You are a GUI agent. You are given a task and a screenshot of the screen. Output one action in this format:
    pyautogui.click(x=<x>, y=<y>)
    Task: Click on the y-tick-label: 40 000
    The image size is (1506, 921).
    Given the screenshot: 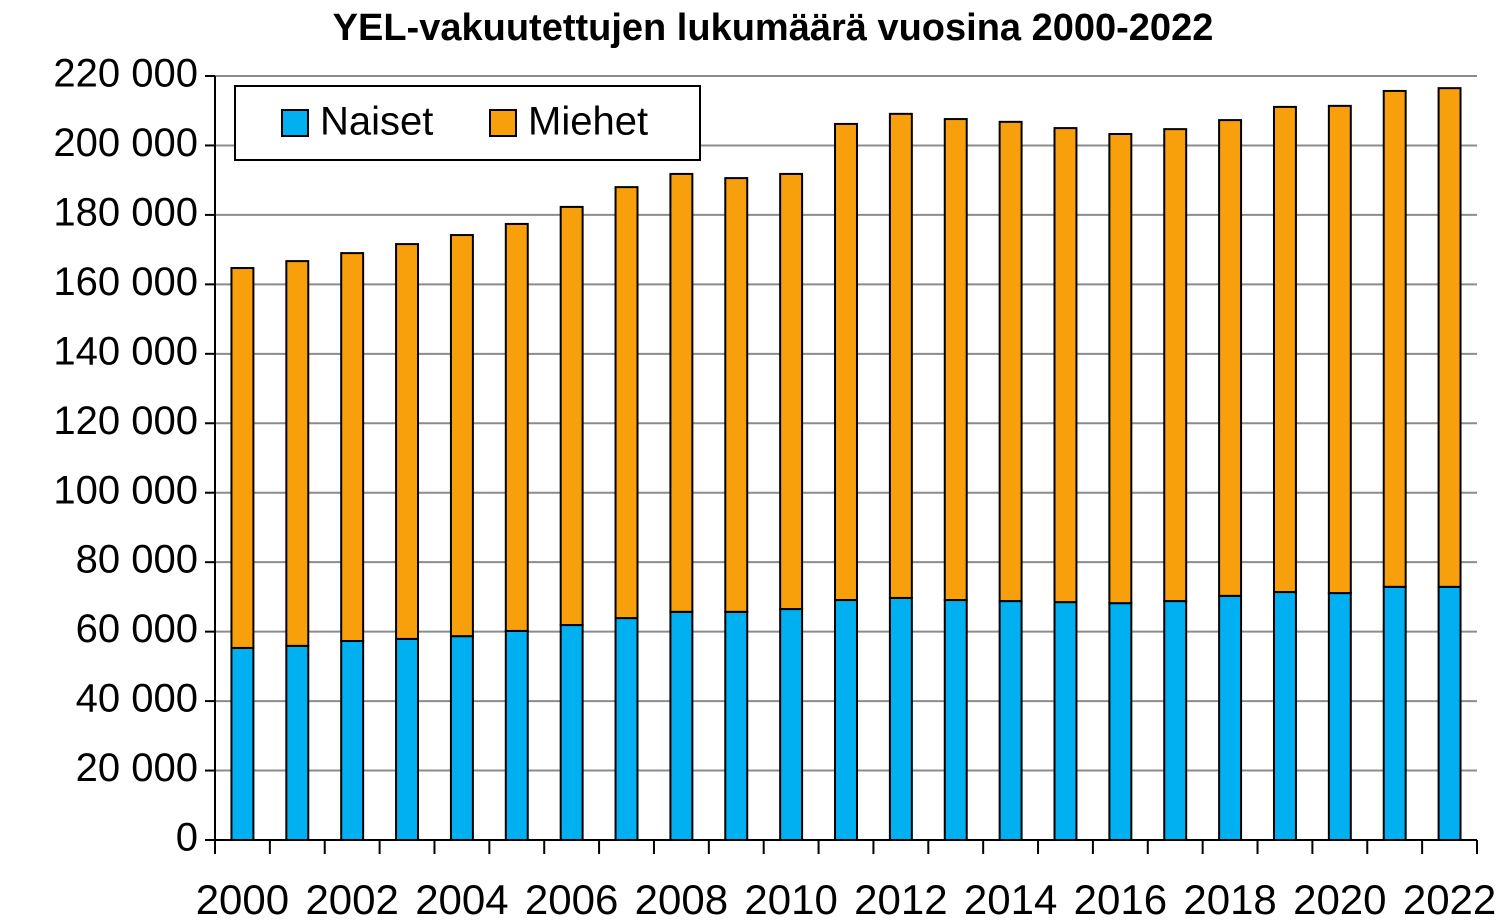 What is the action you would take?
    pyautogui.click(x=137, y=699)
    